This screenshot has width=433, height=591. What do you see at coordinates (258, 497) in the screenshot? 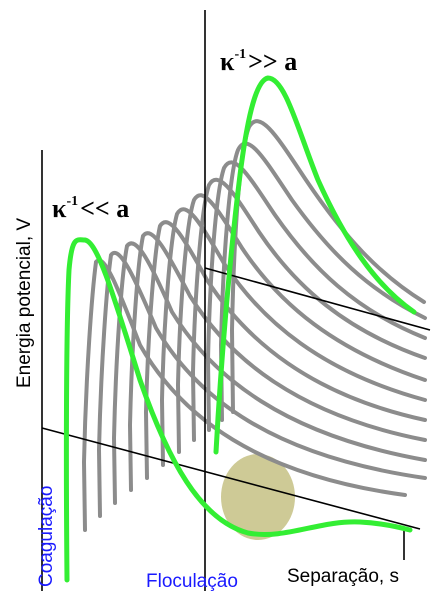
I see `flocculation-region` at bounding box center [258, 497].